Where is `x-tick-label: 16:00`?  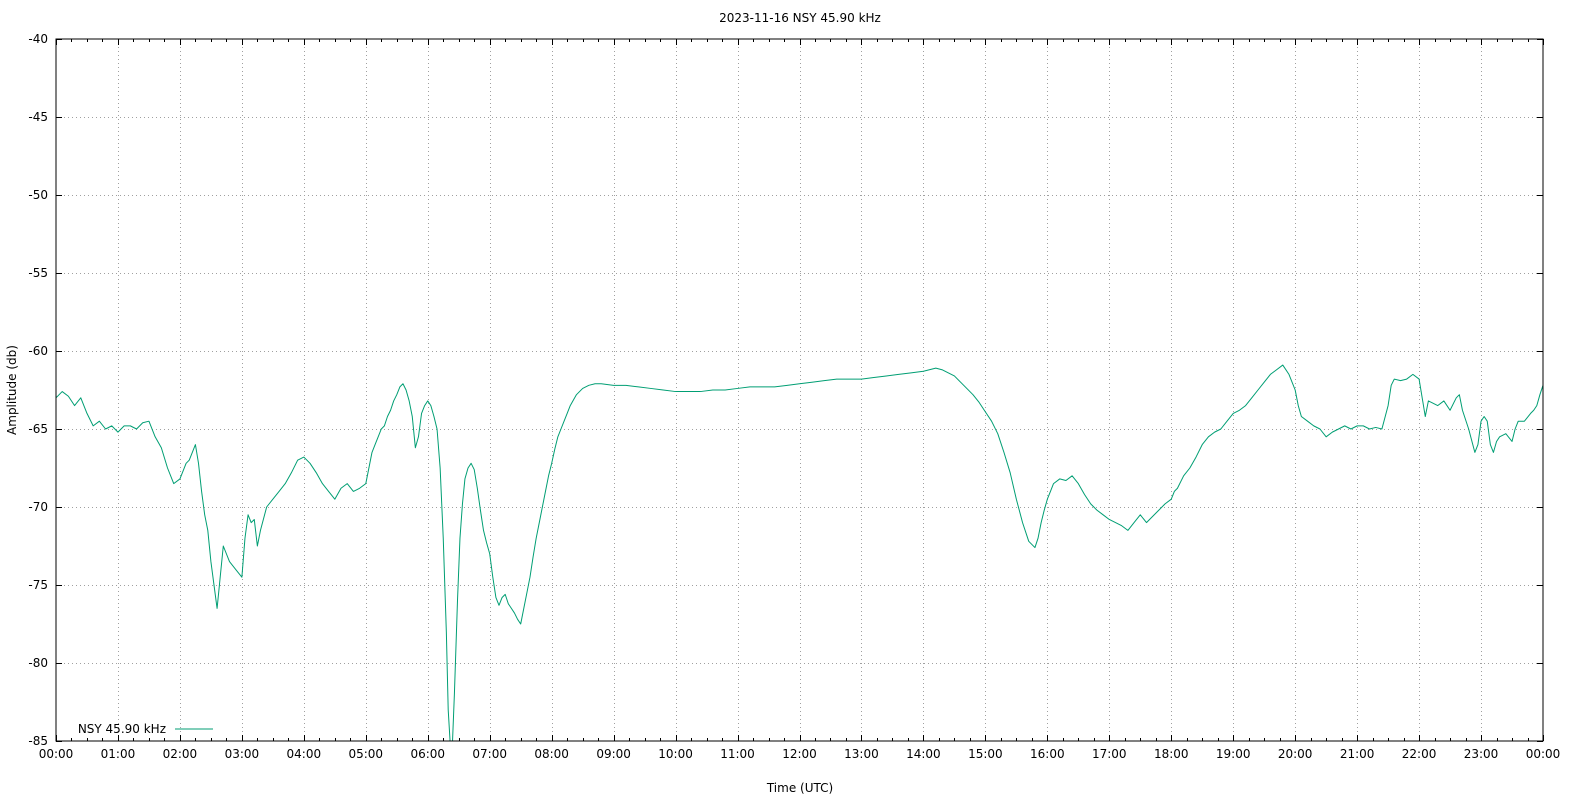
x-tick-label: 16:00 is located at coordinates (1047, 754).